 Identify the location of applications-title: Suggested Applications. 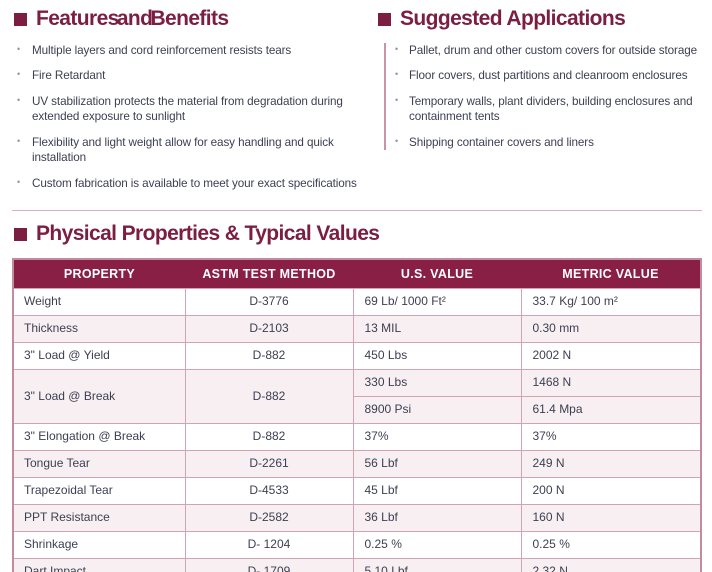
(513, 18).